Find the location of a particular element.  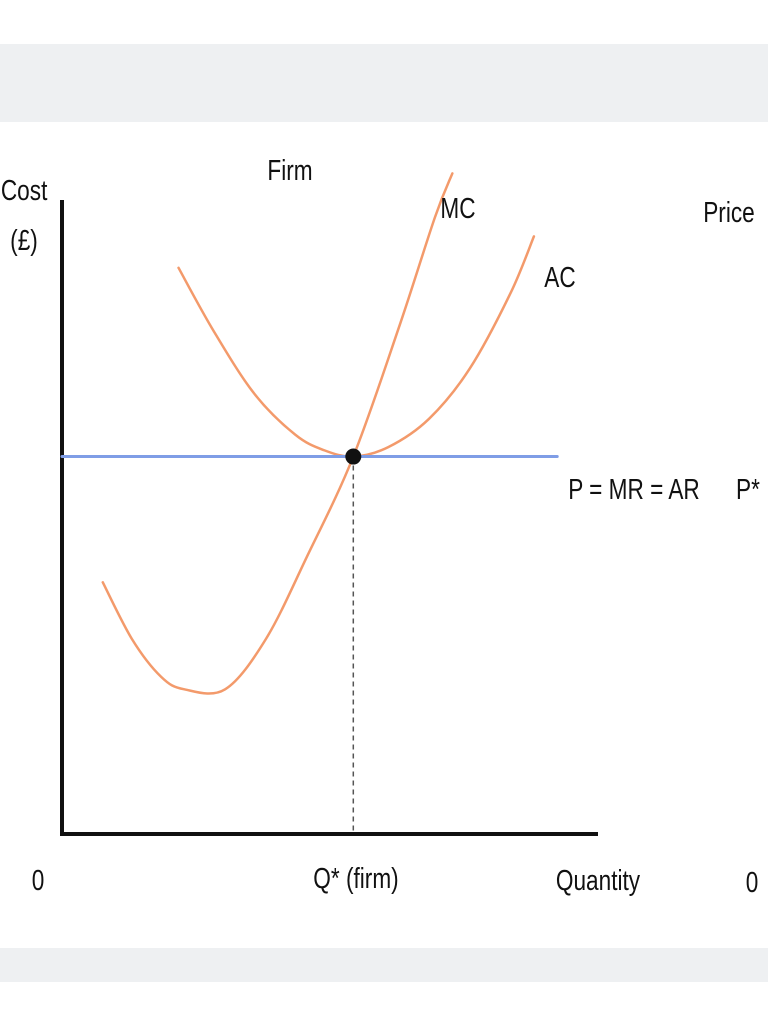

bottom-band is located at coordinates (384, 965).